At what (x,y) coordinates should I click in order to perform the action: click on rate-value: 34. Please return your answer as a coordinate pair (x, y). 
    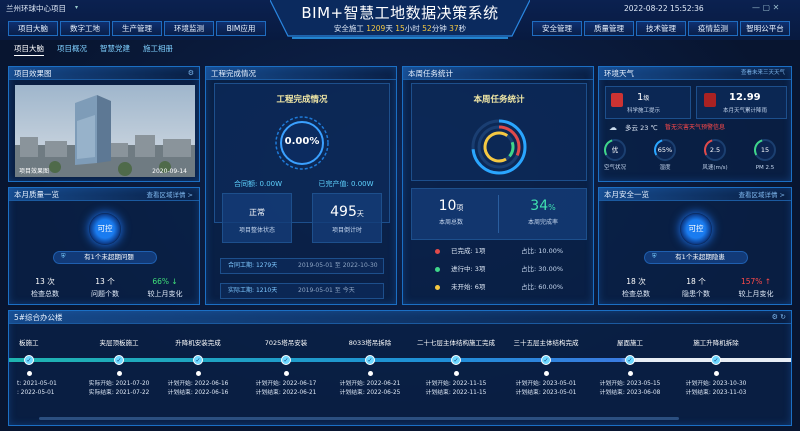
    Looking at the image, I should click on (539, 206).